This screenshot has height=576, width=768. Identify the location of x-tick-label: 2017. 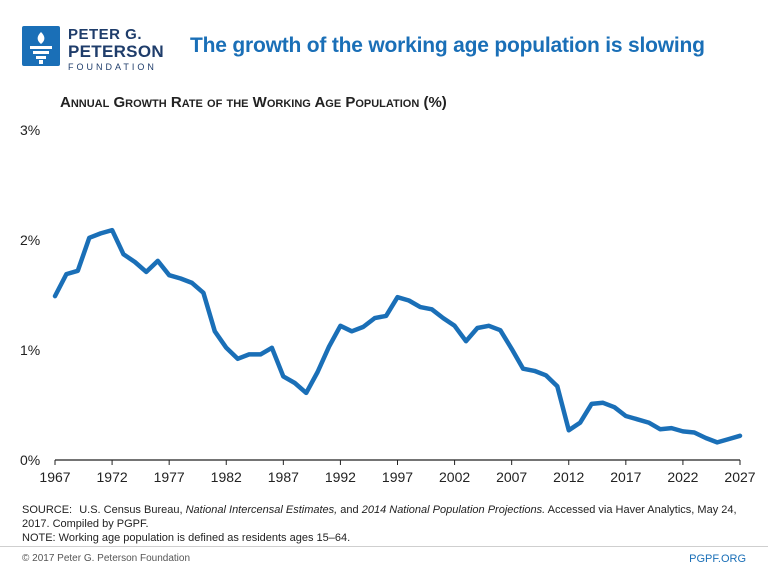
(625, 477).